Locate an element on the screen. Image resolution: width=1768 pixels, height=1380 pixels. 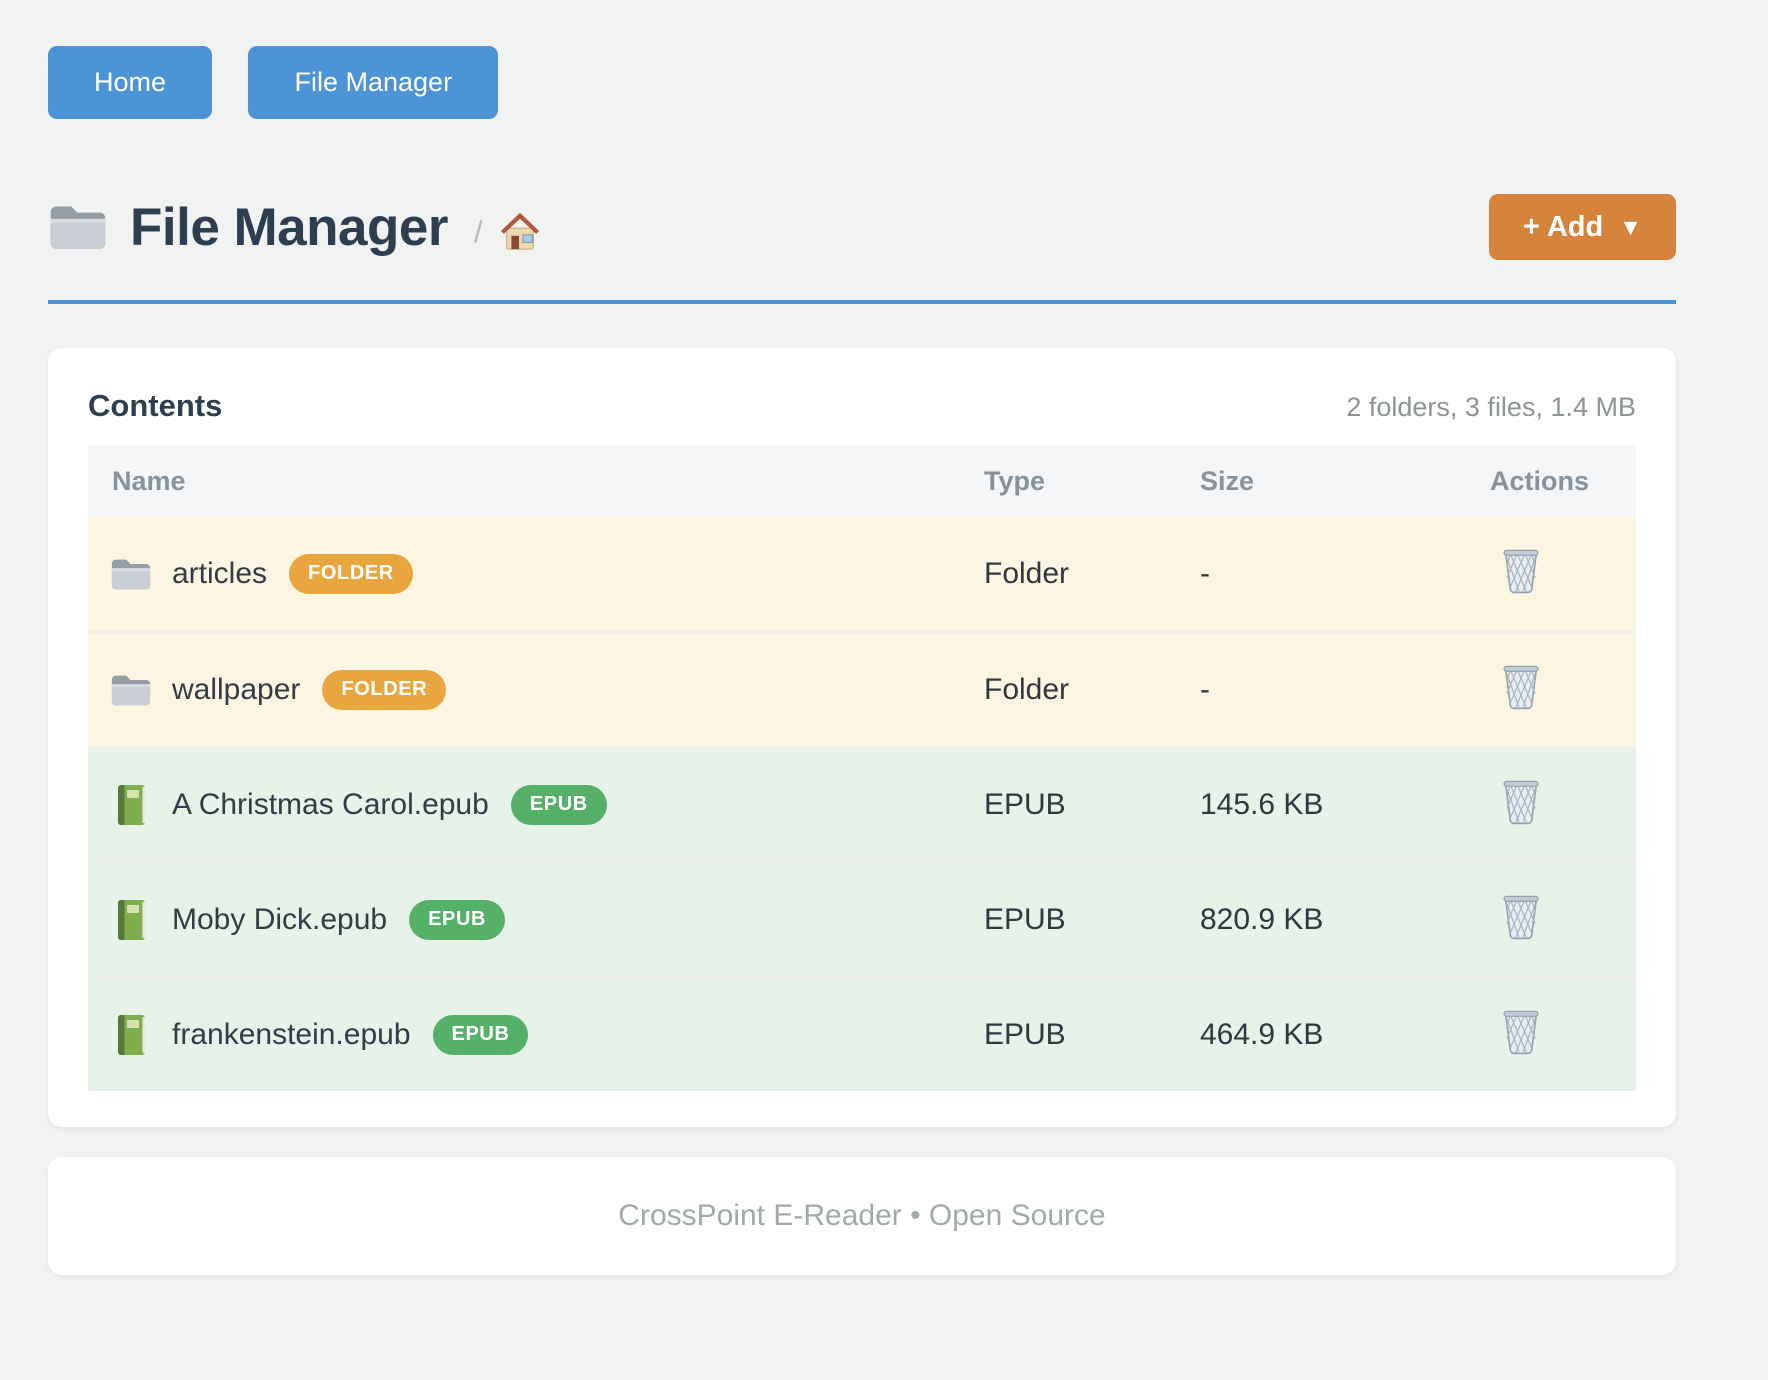
contents-heading: Contents is located at coordinates (155, 405).